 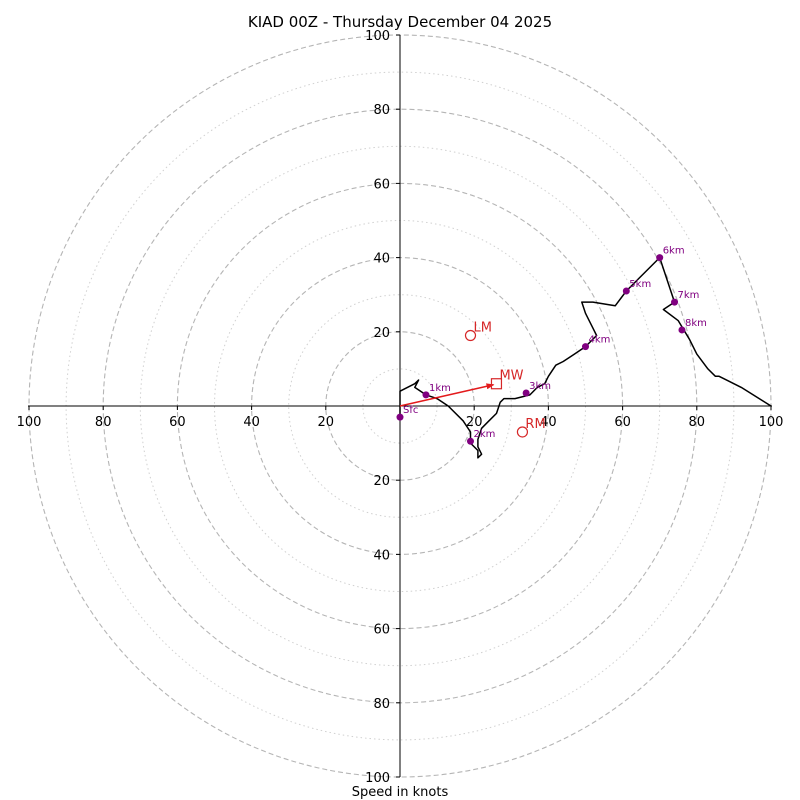 What do you see at coordinates (585, 347) in the screenshot?
I see `height-marker-4km` at bounding box center [585, 347].